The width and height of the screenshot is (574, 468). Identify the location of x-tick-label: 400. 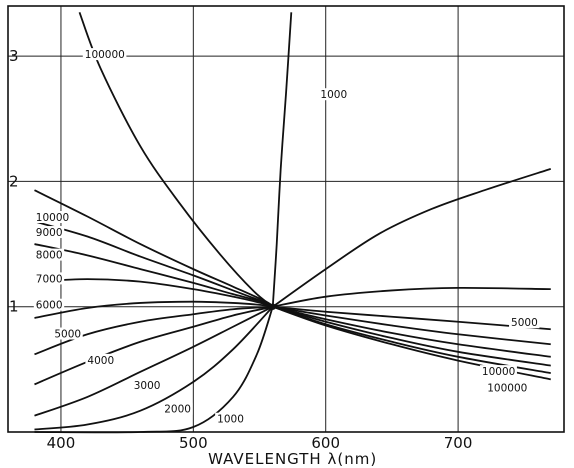
(61, 443).